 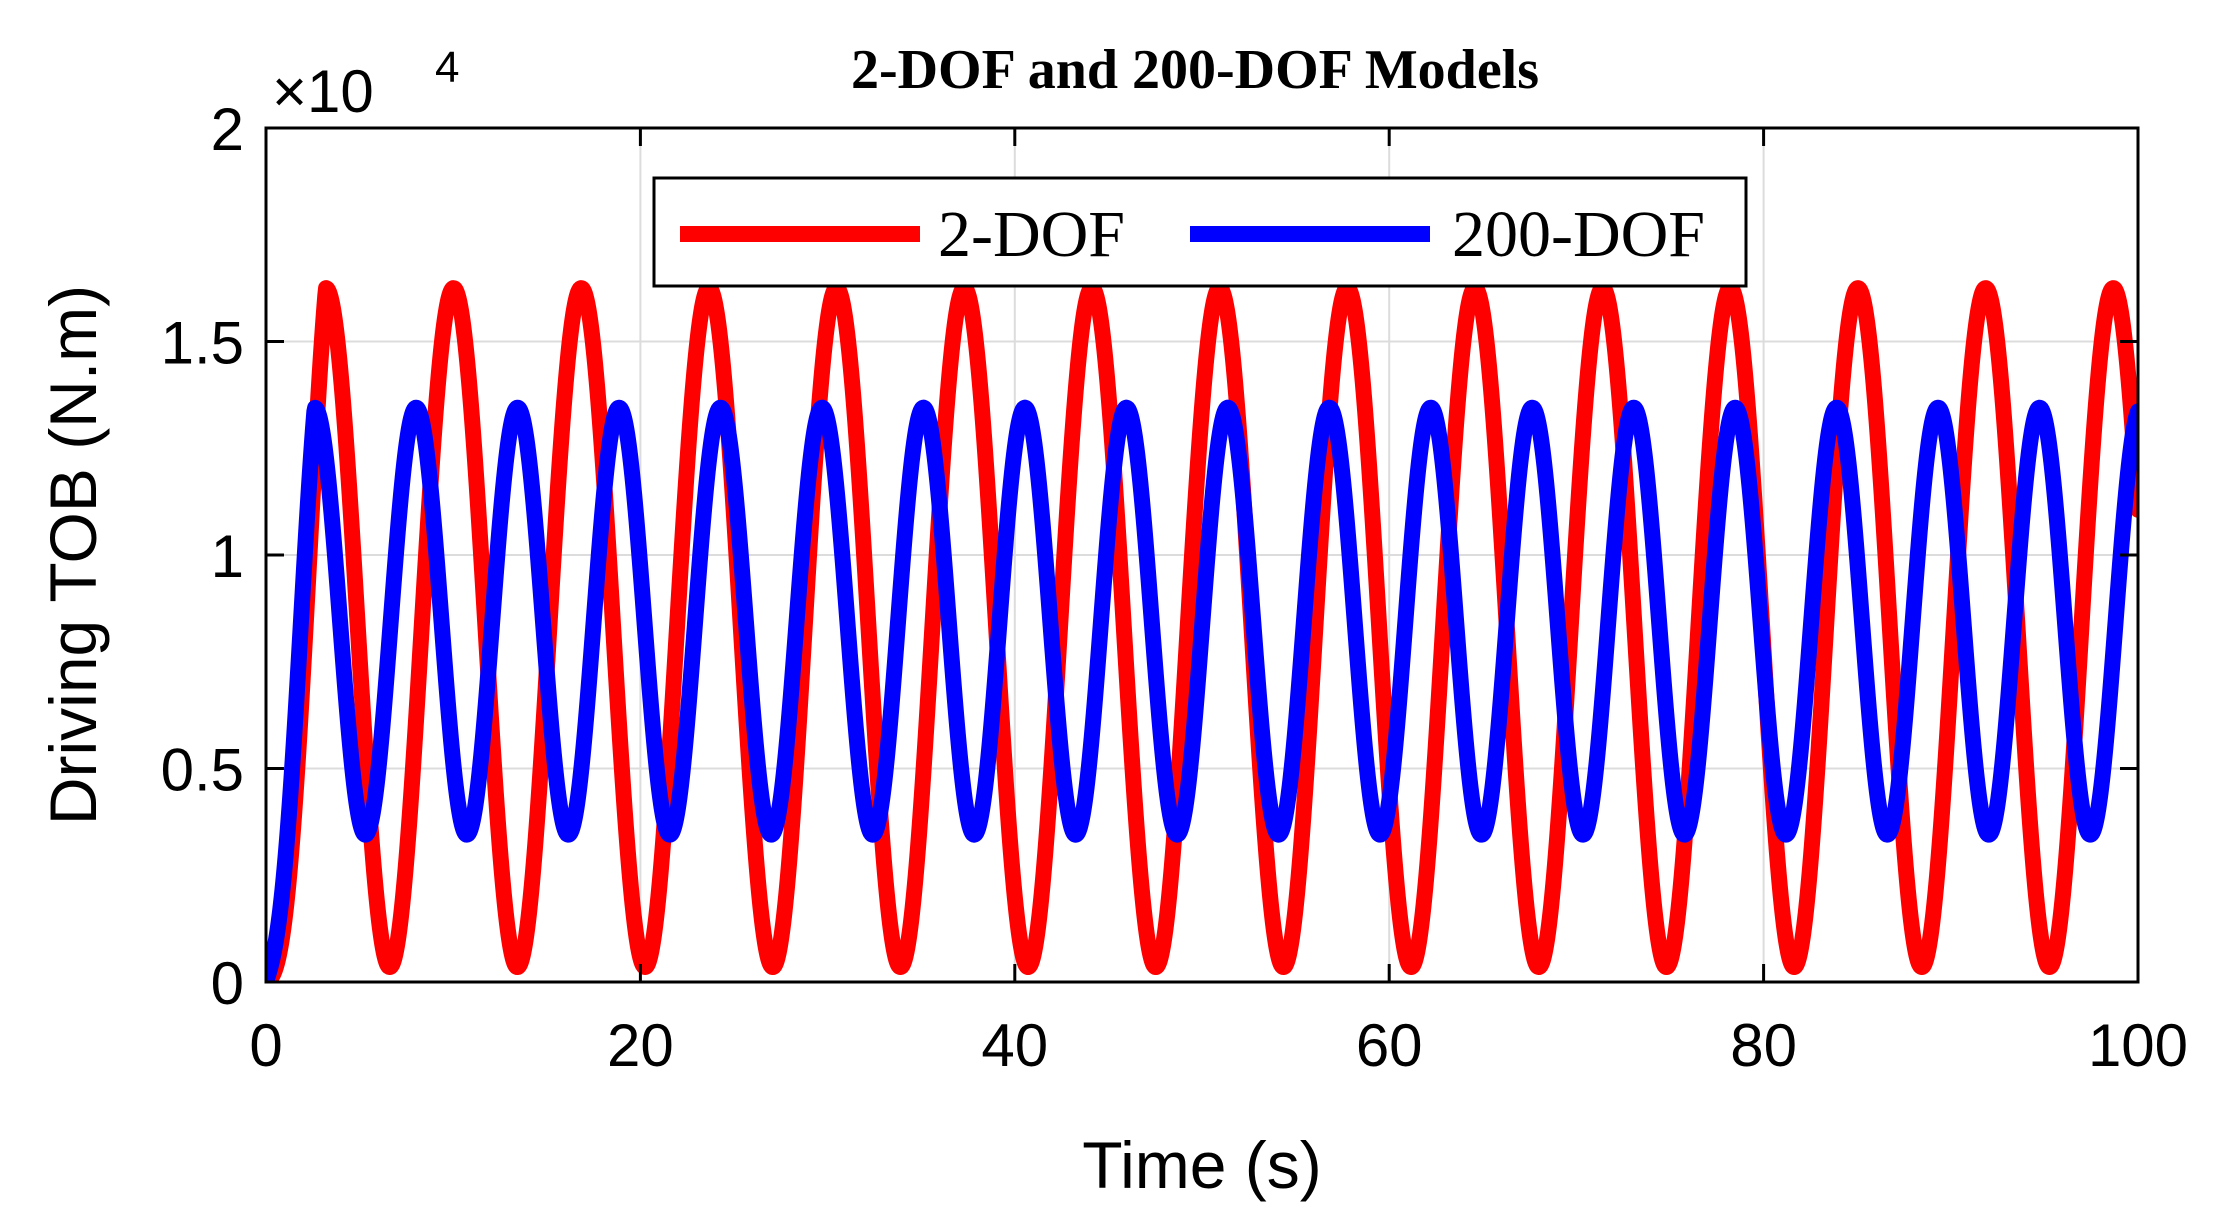 What do you see at coordinates (323, 91) in the screenshot?
I see `y-multiplier-base: ×10` at bounding box center [323, 91].